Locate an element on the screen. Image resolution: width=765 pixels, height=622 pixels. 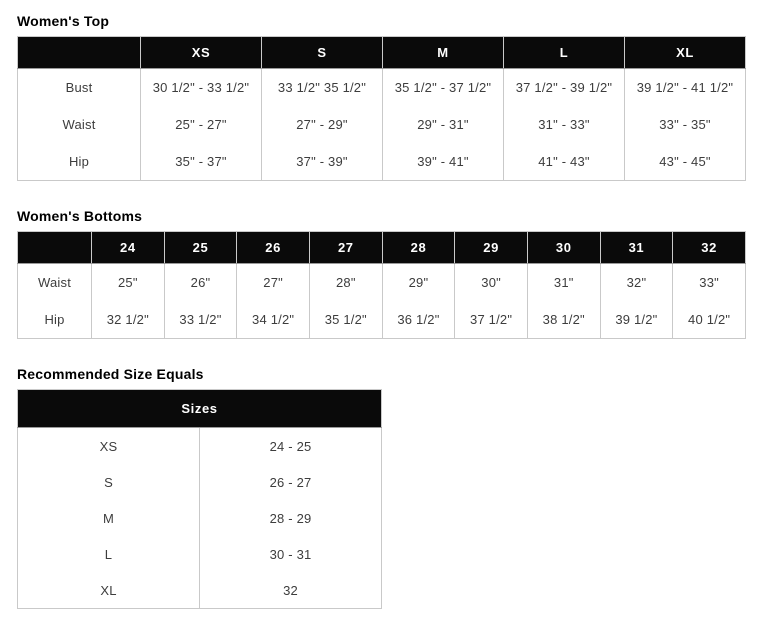
table-row: Waist 25" 26" 27" 28" 29" 30" 31" 32" 33" is located at coordinates (381, 282).